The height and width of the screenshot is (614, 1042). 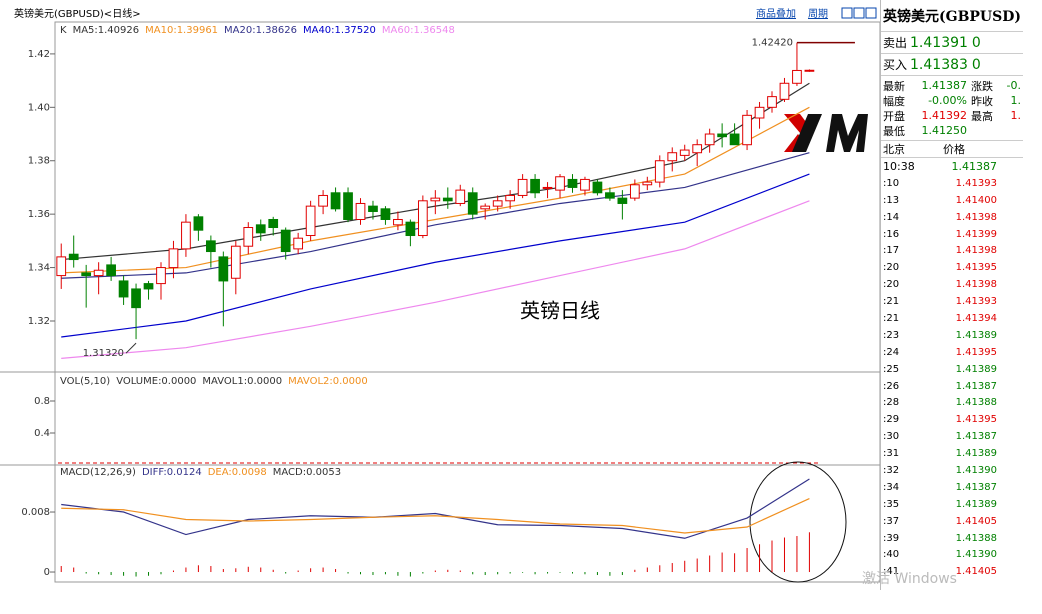 I want to click on tick-price: 1.41400, so click(x=976, y=200).